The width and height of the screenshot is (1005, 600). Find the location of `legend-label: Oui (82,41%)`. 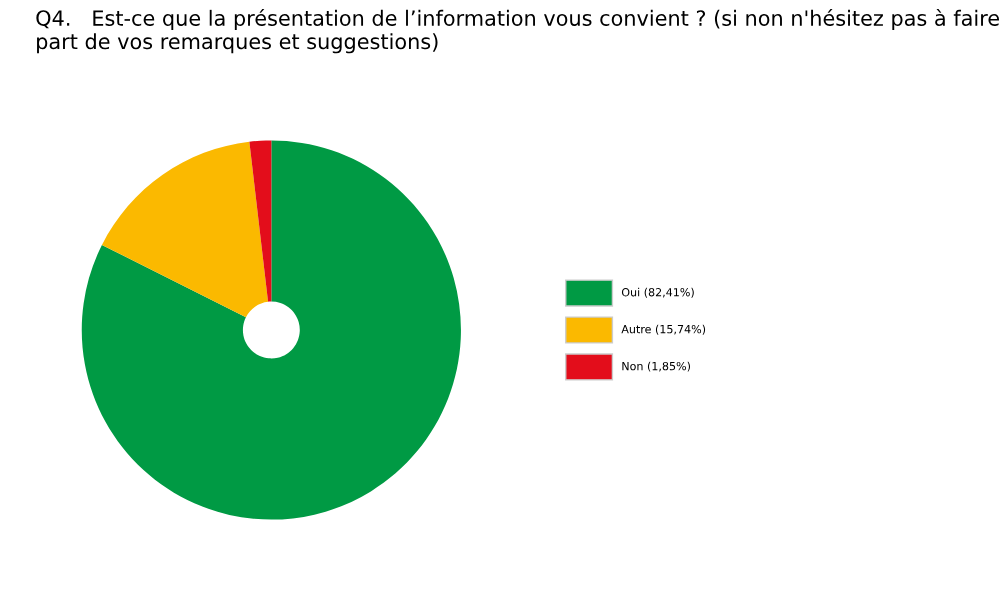

legend-label: Oui (82,41%) is located at coordinates (657, 292).